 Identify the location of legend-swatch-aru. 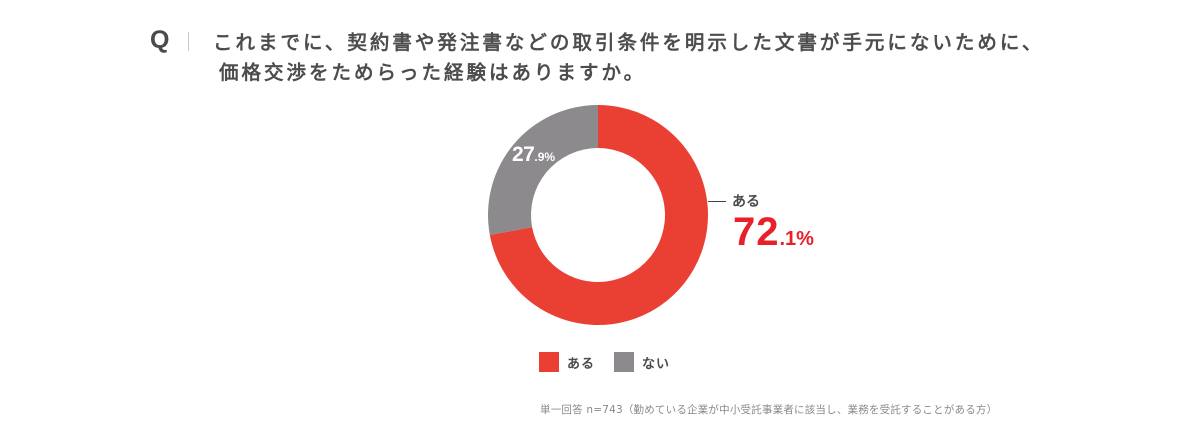
(549, 362).